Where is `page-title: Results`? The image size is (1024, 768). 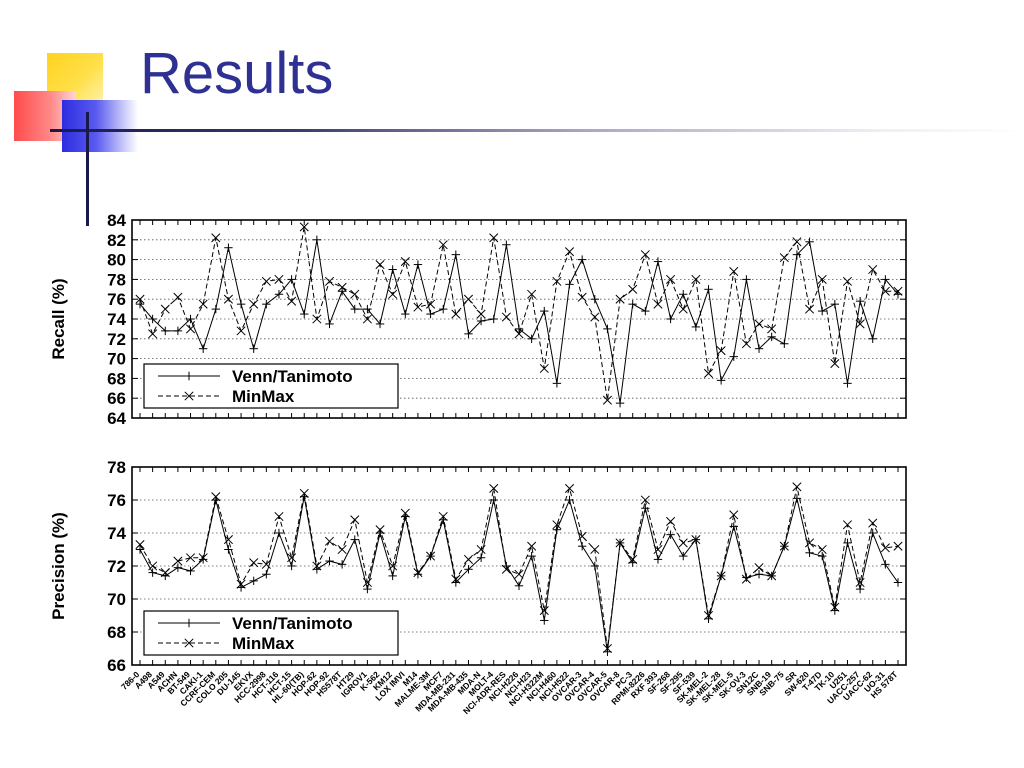 page-title: Results is located at coordinates (237, 73).